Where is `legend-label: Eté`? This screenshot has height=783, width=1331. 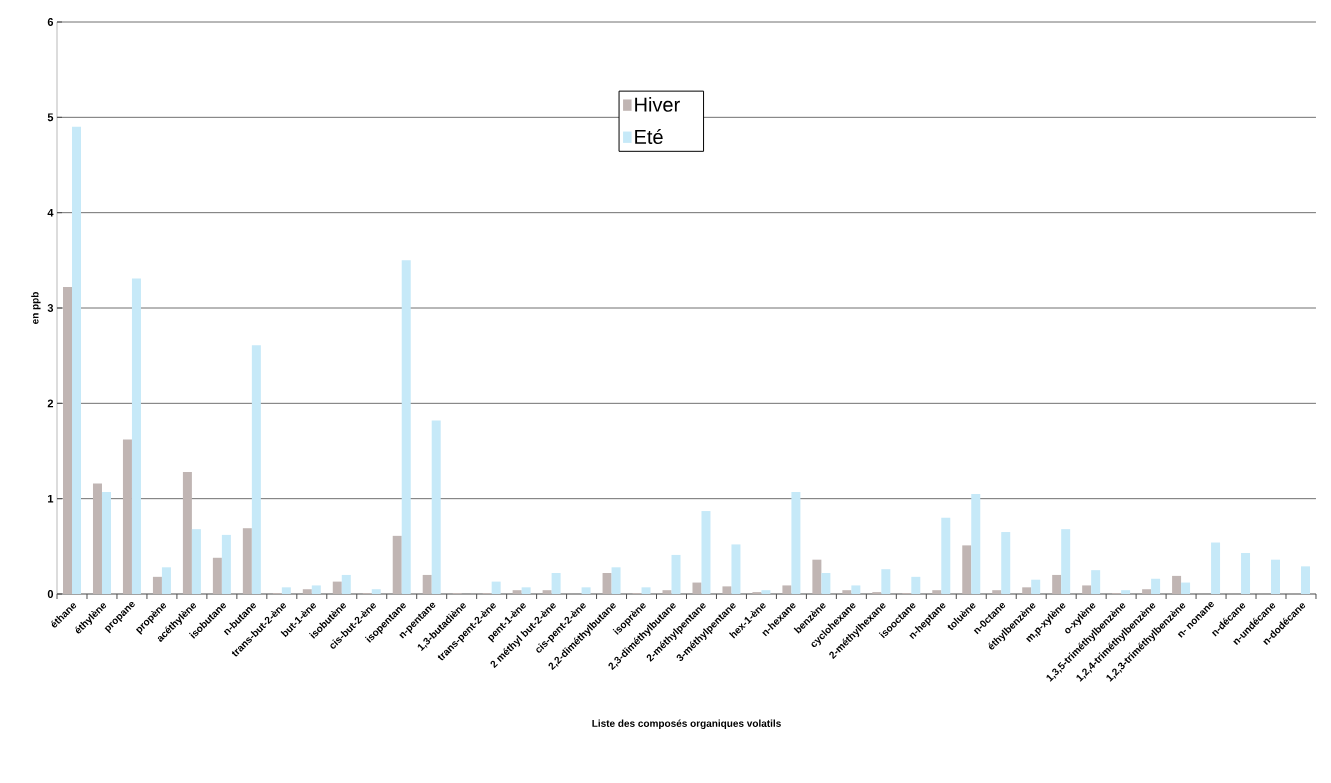
legend-label: Eté is located at coordinates (649, 137).